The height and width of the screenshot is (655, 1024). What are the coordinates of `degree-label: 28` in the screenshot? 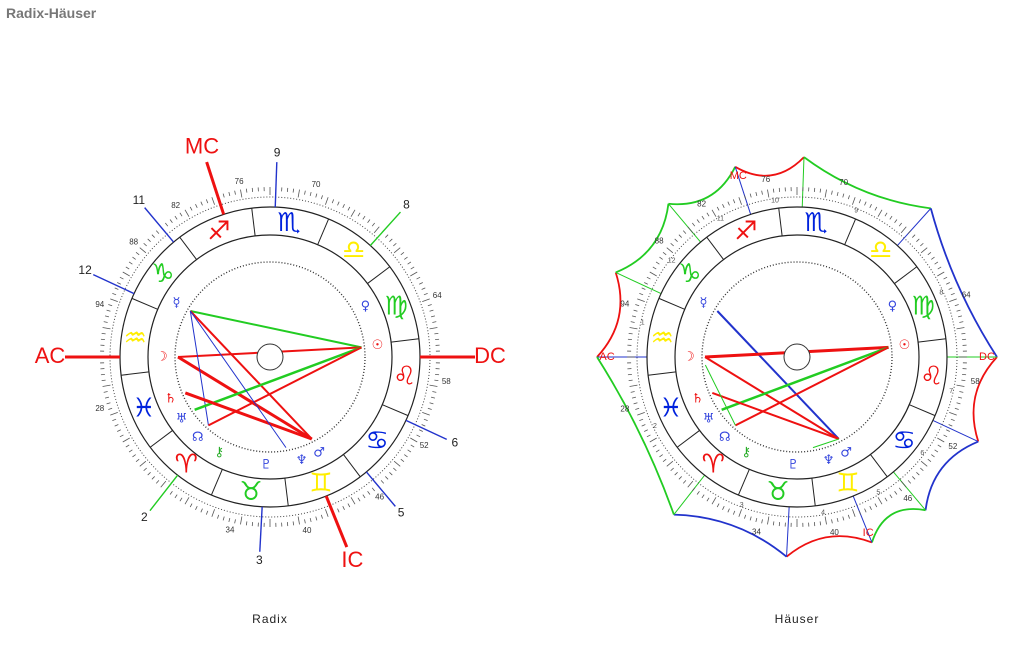 It's located at (99, 408).